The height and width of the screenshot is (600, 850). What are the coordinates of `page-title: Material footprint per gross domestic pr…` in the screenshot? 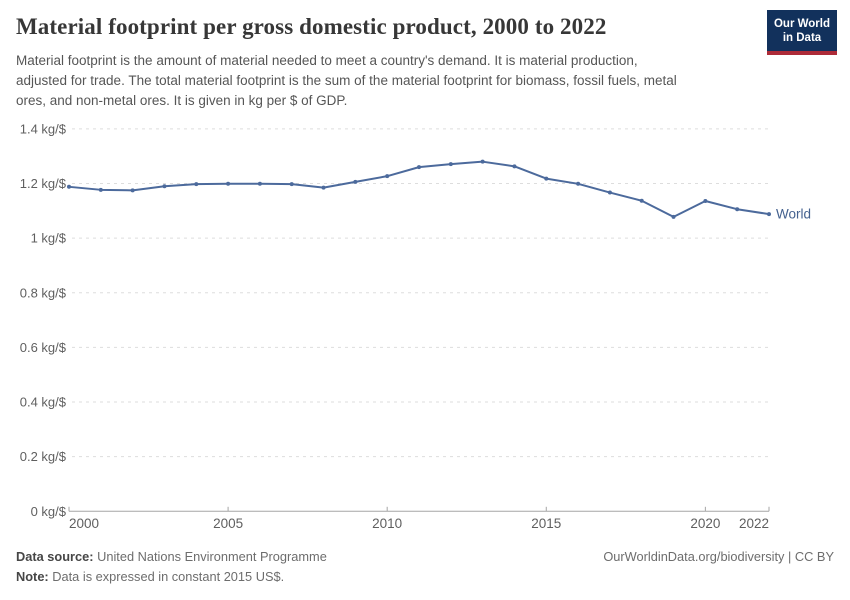 It's located at (311, 26).